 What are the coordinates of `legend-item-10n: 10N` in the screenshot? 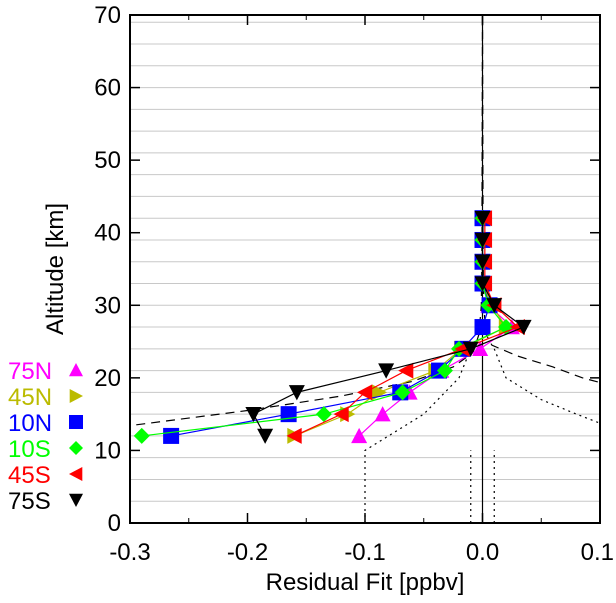 It's located at (45, 423).